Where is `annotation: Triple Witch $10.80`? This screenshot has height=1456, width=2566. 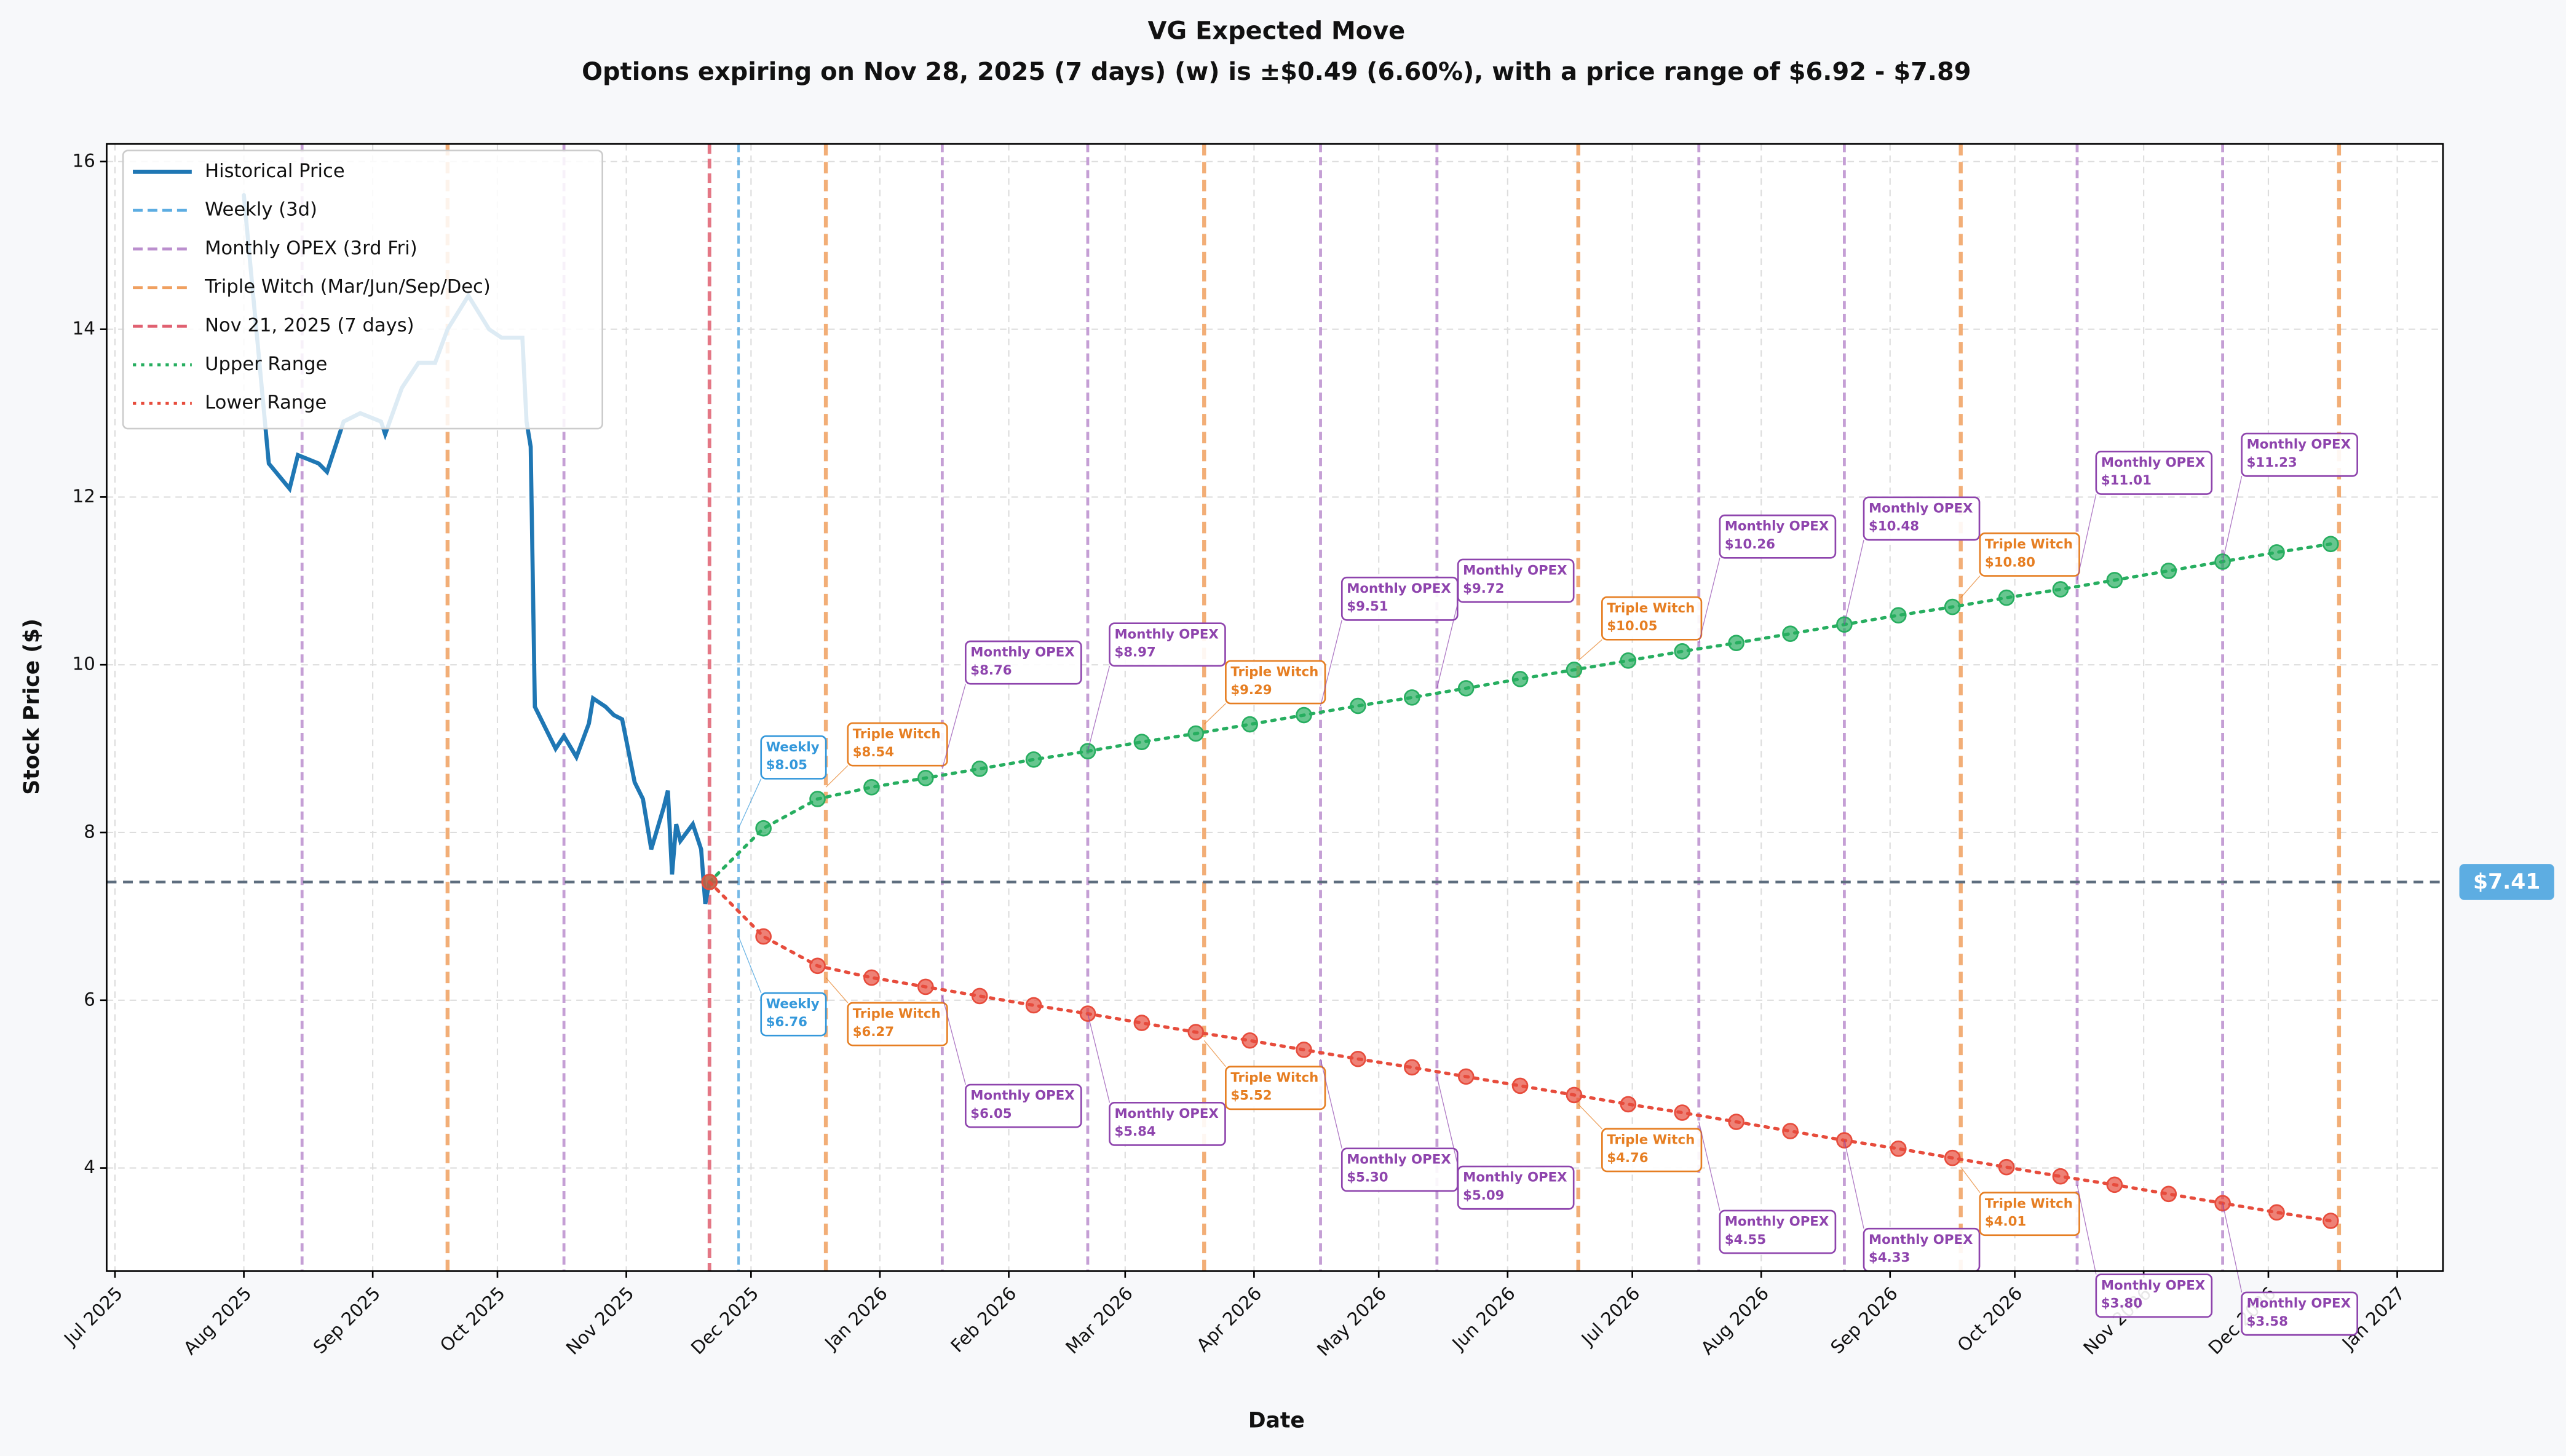
annotation: Triple Witch $10.80 is located at coordinates (2020, 565).